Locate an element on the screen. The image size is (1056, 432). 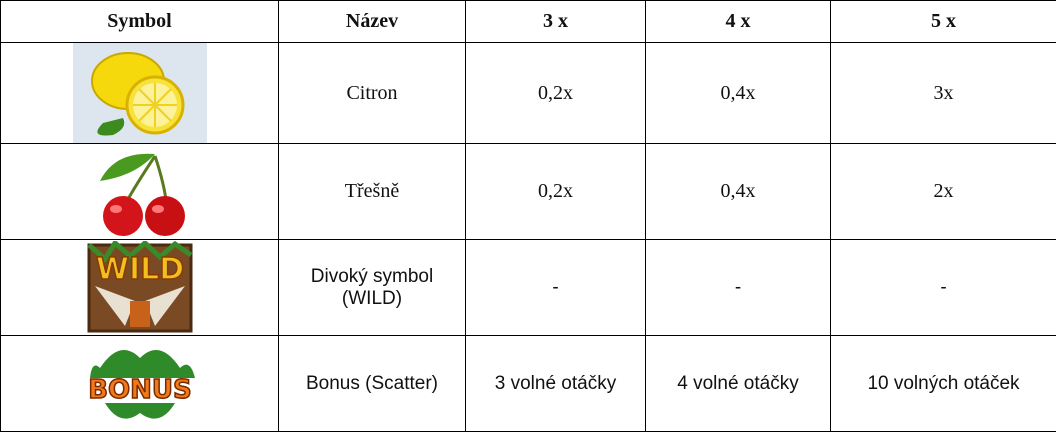
cherry-icon is located at coordinates (140, 192).